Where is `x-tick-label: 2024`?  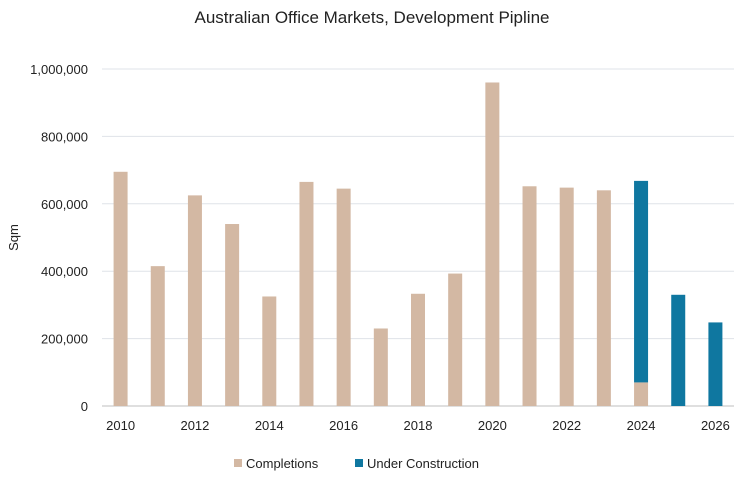 x-tick-label: 2024 is located at coordinates (641, 425).